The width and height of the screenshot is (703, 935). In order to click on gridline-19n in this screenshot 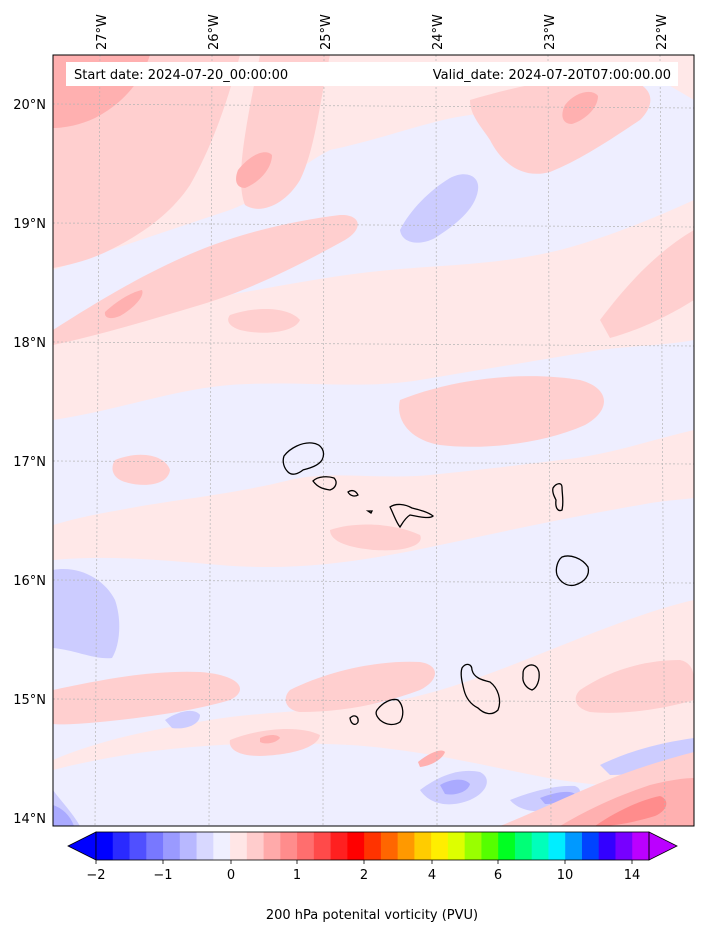, I will do `click(373, 225)`.